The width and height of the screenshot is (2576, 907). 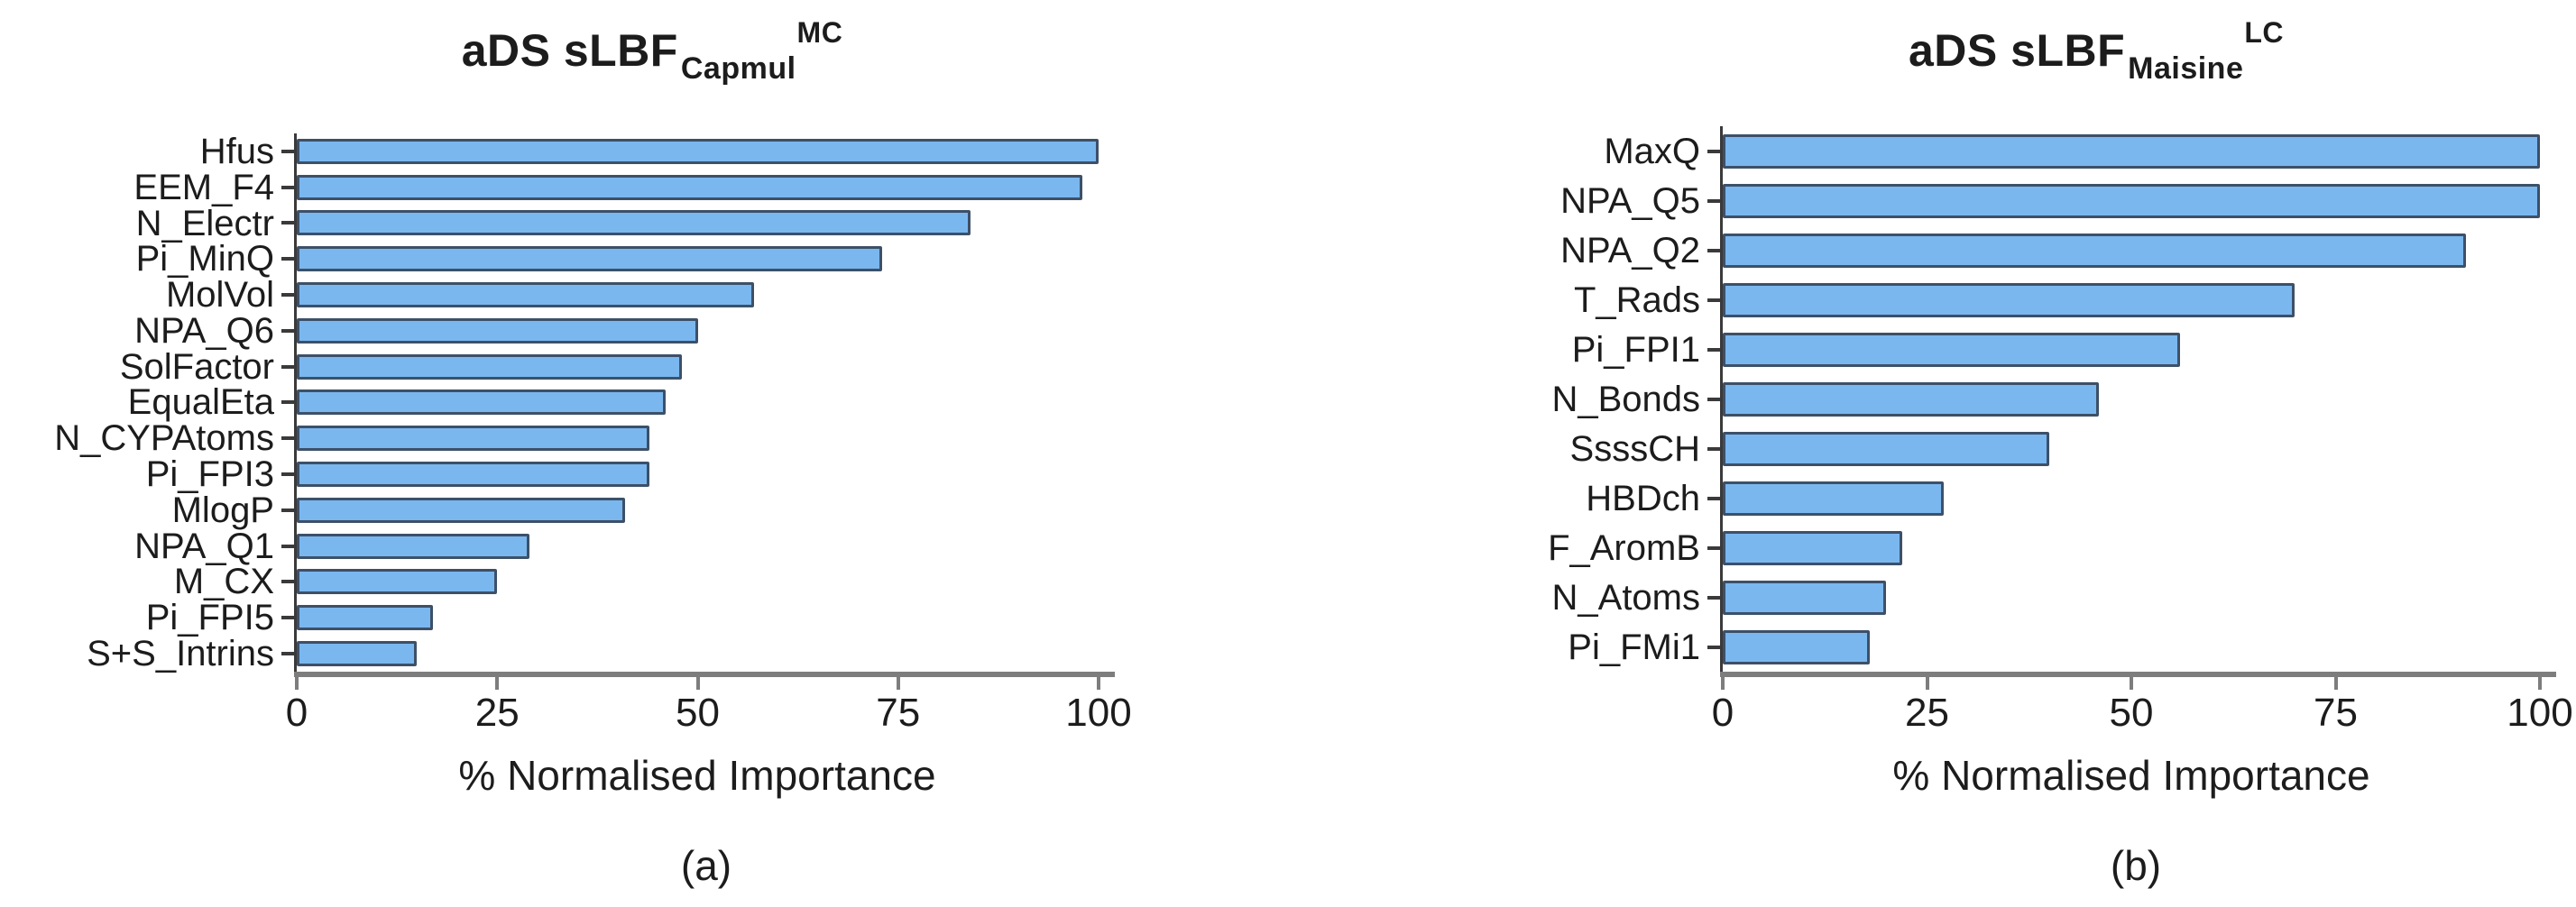 I want to click on category-label: SsssCH, so click(x=1635, y=448).